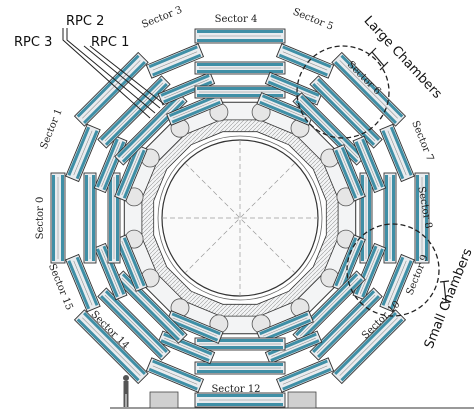  Describe the element at coordinates (110, 42) in the screenshot. I see `rpc-1-label: RPC 1` at that location.